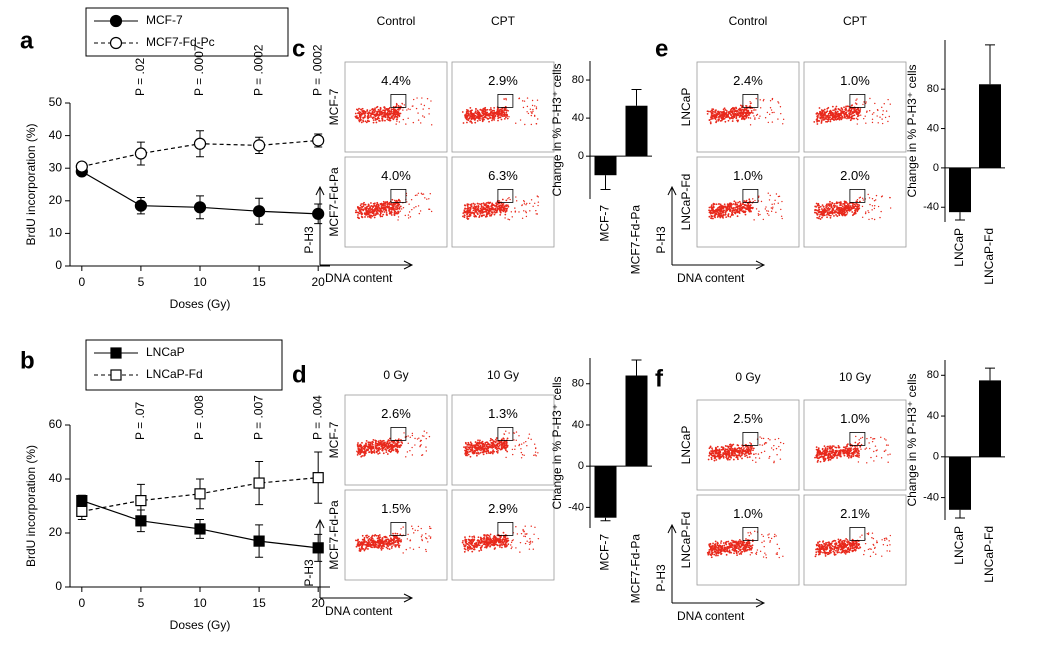  What do you see at coordinates (395, 375) in the screenshot?
I see `column-label: 0 Gy` at bounding box center [395, 375].